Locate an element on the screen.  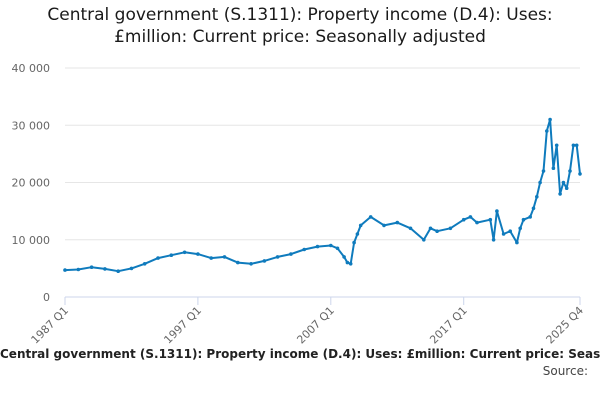
x-axis-tick-labels: 1987 Q1 1997 Q1 2007 Q1 2017 Q1 2025 Q4 is located at coordinates (308, 321).